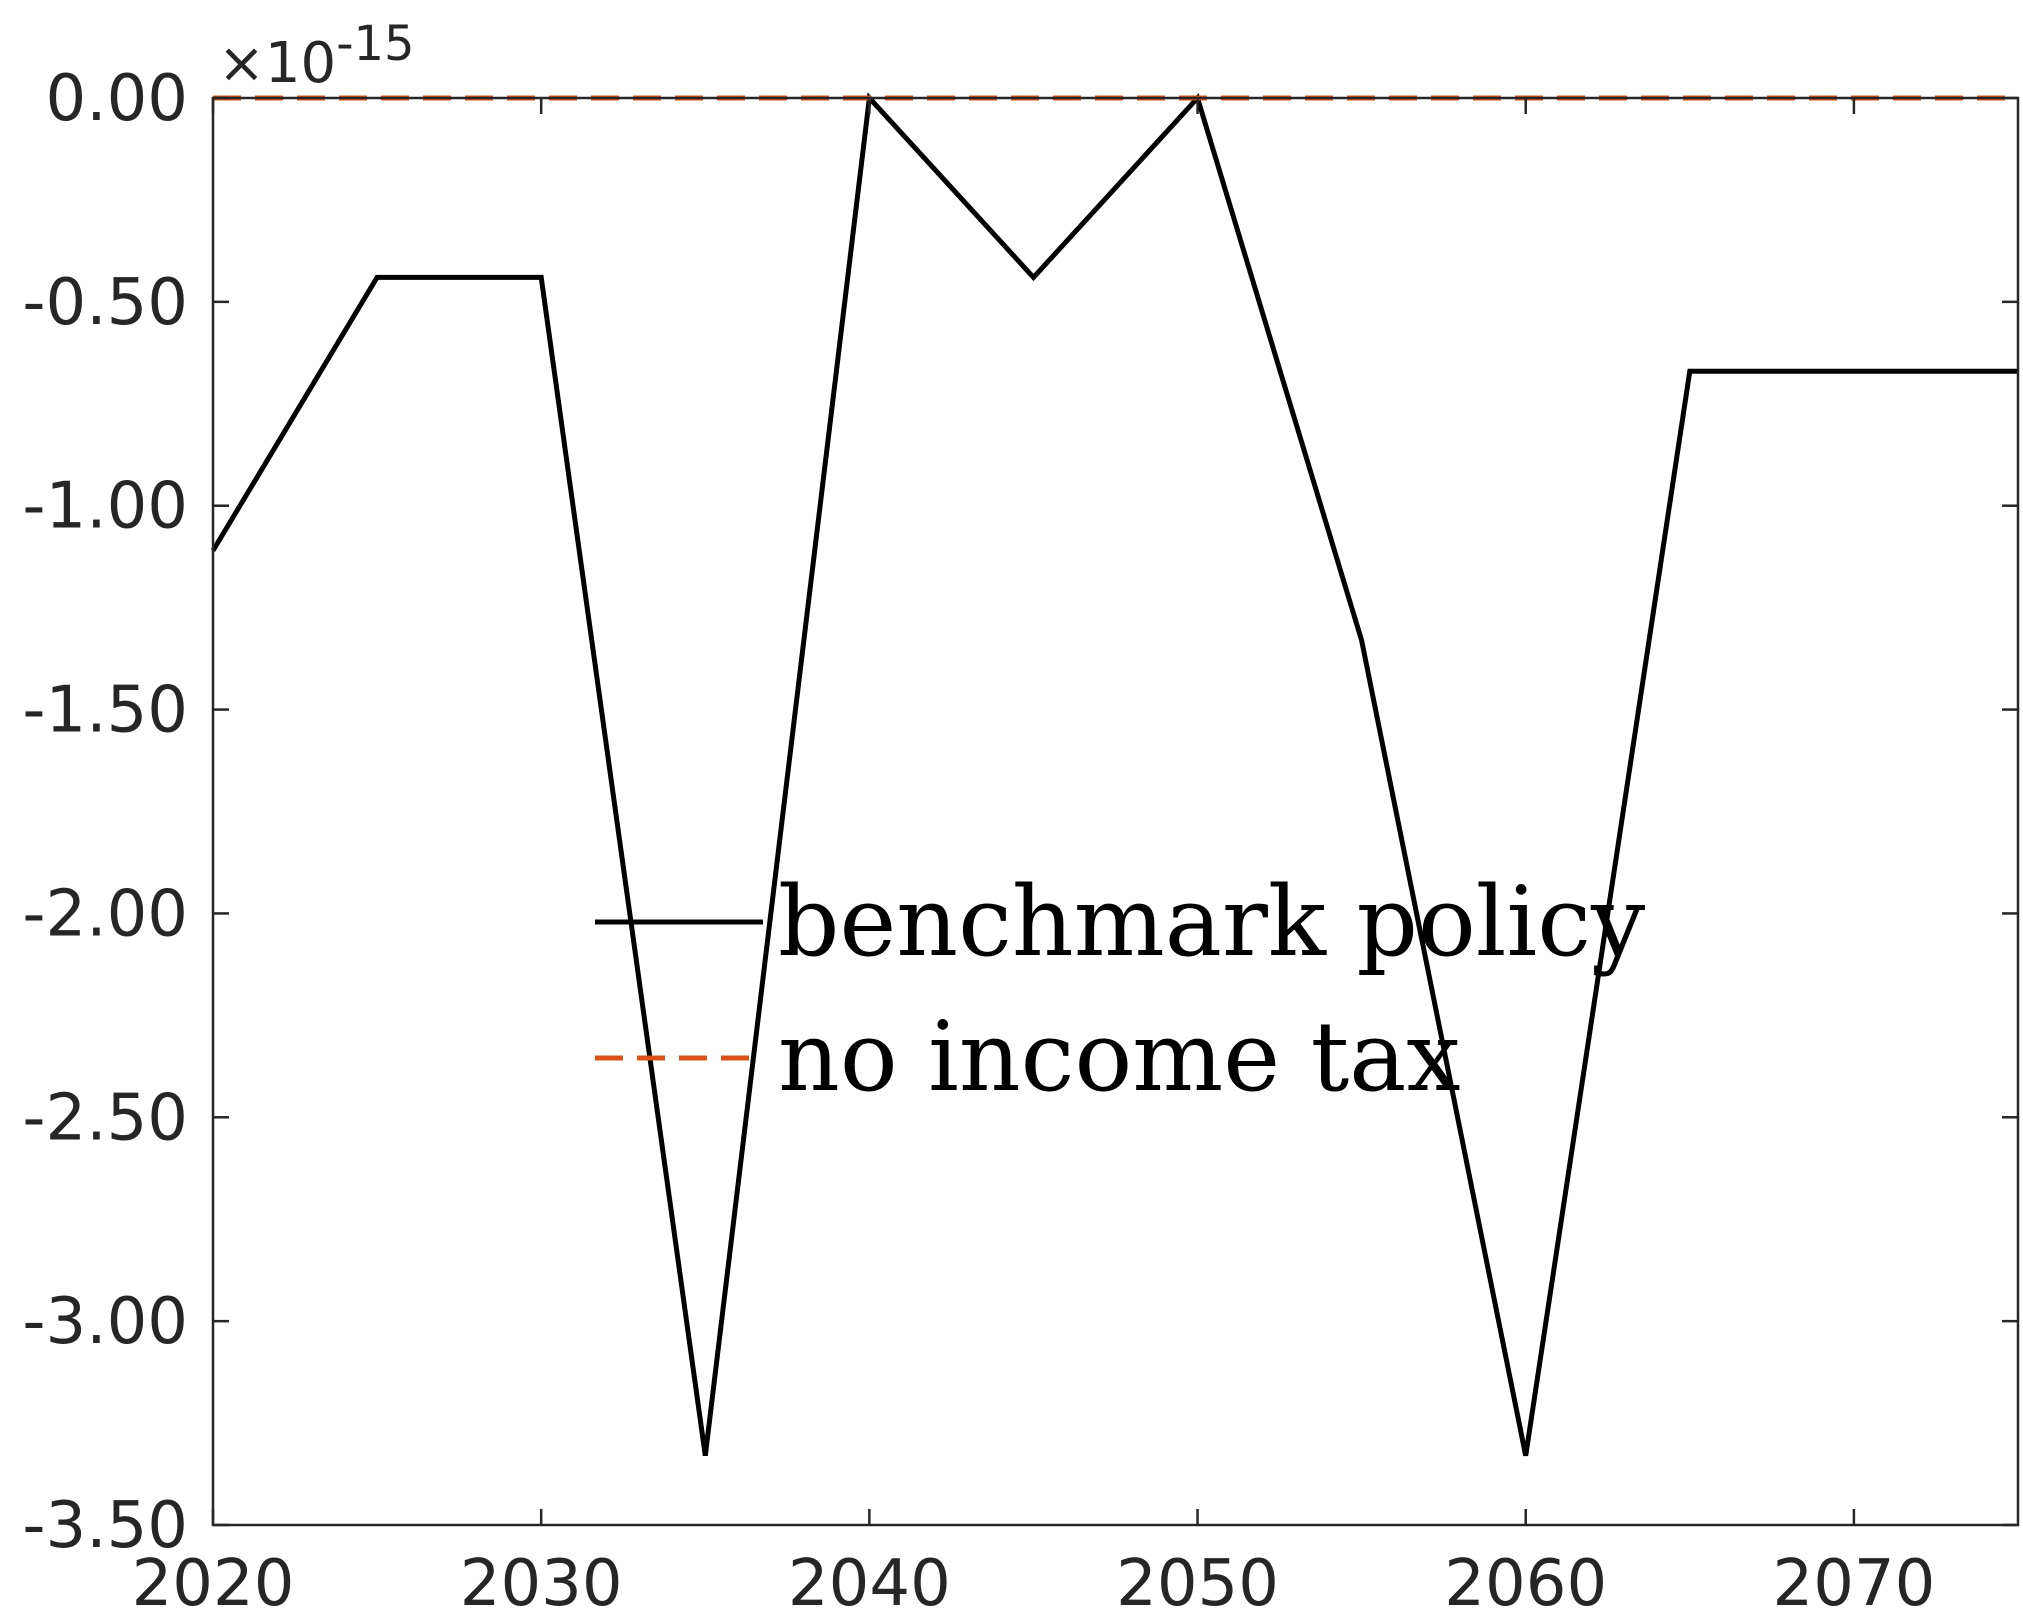 Image resolution: width=2023 pixels, height=1622 pixels. What do you see at coordinates (105, 303) in the screenshot?
I see `y-tick-label: -0.50` at bounding box center [105, 303].